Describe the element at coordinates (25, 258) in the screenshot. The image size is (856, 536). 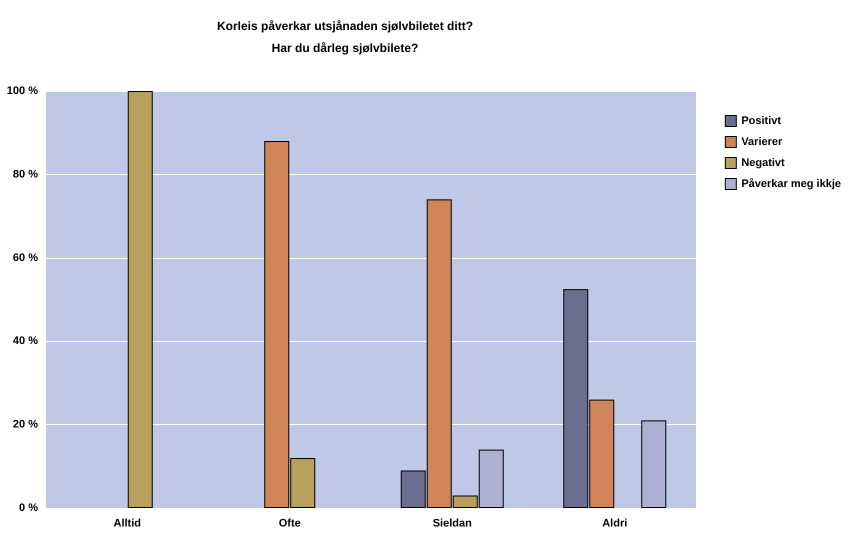
I see `y-tick-label: 60 %` at that location.